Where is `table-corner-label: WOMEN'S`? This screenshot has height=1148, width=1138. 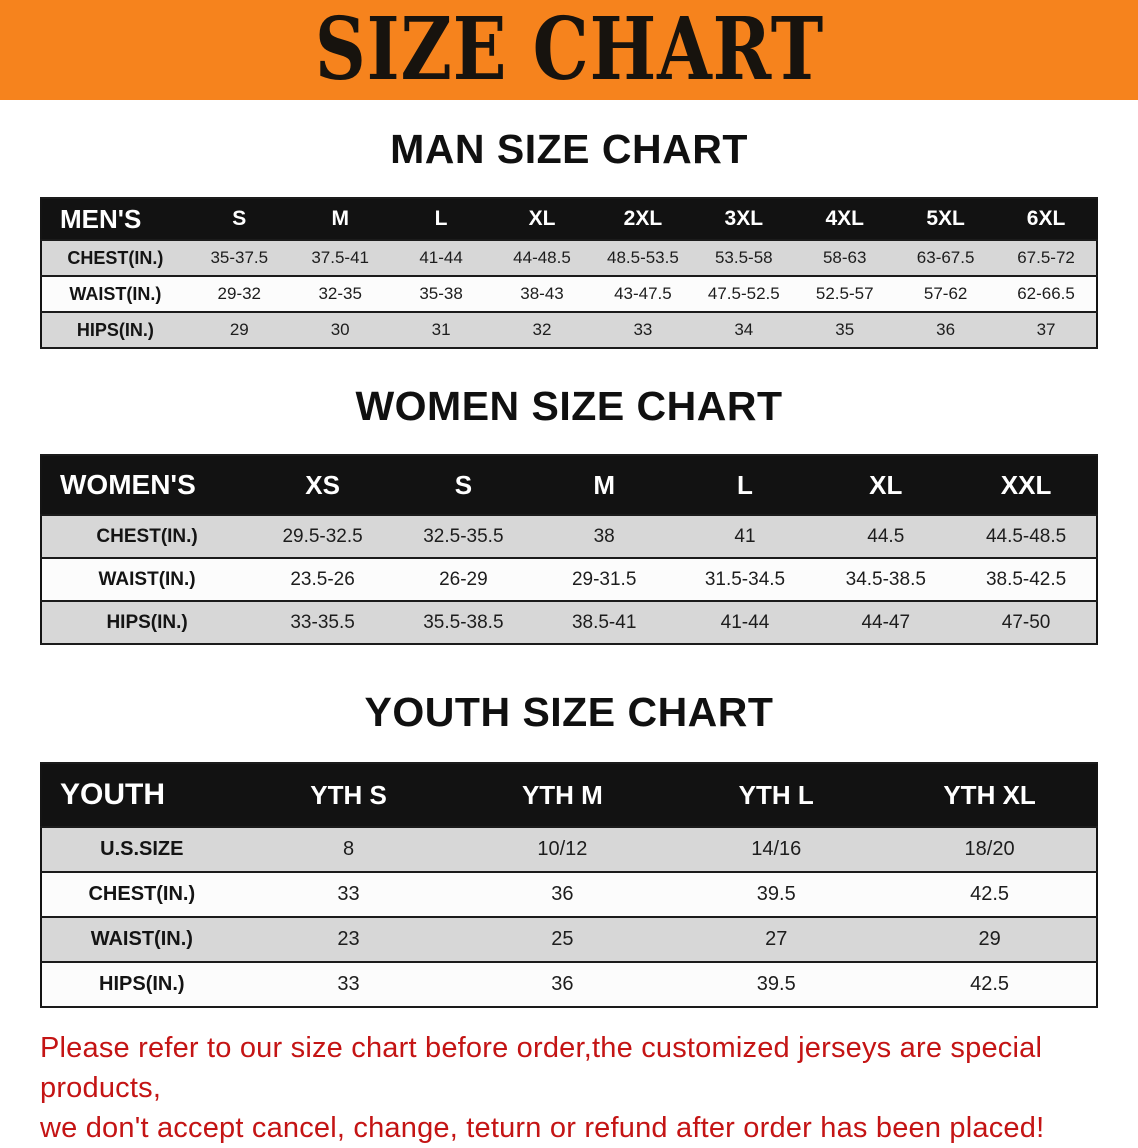
table-corner-label: WOMEN'S is located at coordinates (147, 485).